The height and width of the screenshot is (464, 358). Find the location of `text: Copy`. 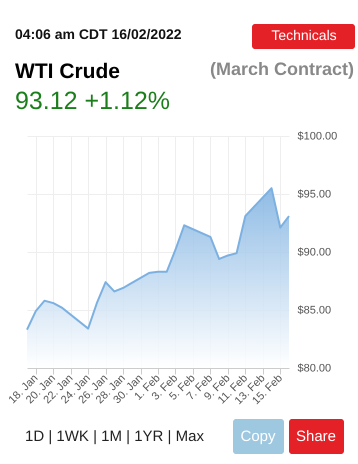

text: Copy is located at coordinates (258, 436).